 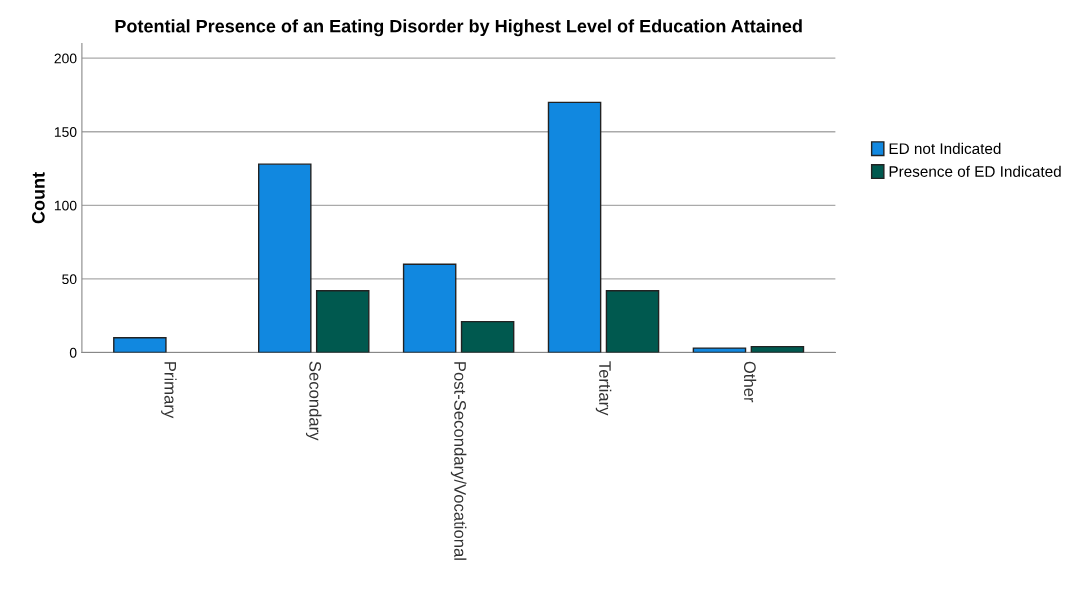 What do you see at coordinates (313, 401) in the screenshot?
I see `x-tick-label: Secondary` at bounding box center [313, 401].